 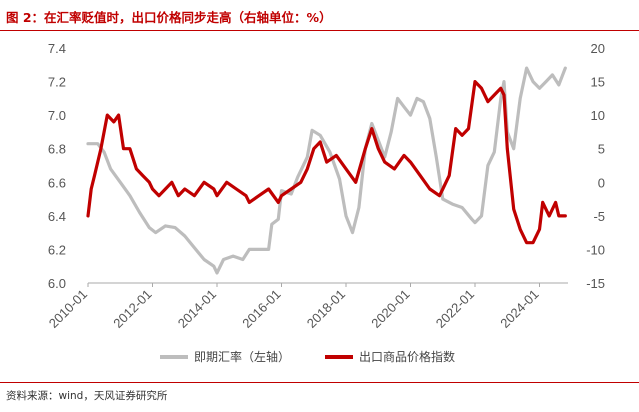 I want to click on left-tick-label: 7.0, so click(x=57, y=115).